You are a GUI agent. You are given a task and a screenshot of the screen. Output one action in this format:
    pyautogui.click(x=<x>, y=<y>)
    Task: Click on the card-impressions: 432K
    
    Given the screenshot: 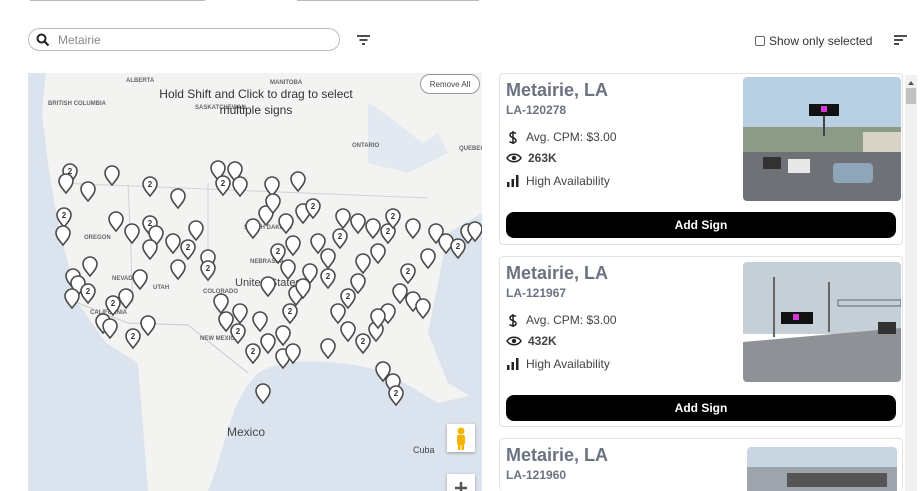 What is the action you would take?
    pyautogui.click(x=542, y=341)
    